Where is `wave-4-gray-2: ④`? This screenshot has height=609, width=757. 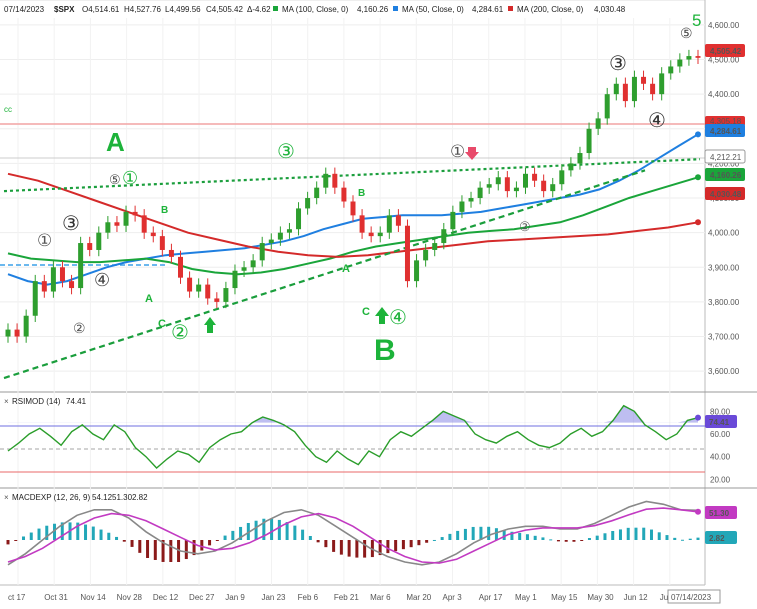
wave-4-gray-2: ④ is located at coordinates (657, 121).